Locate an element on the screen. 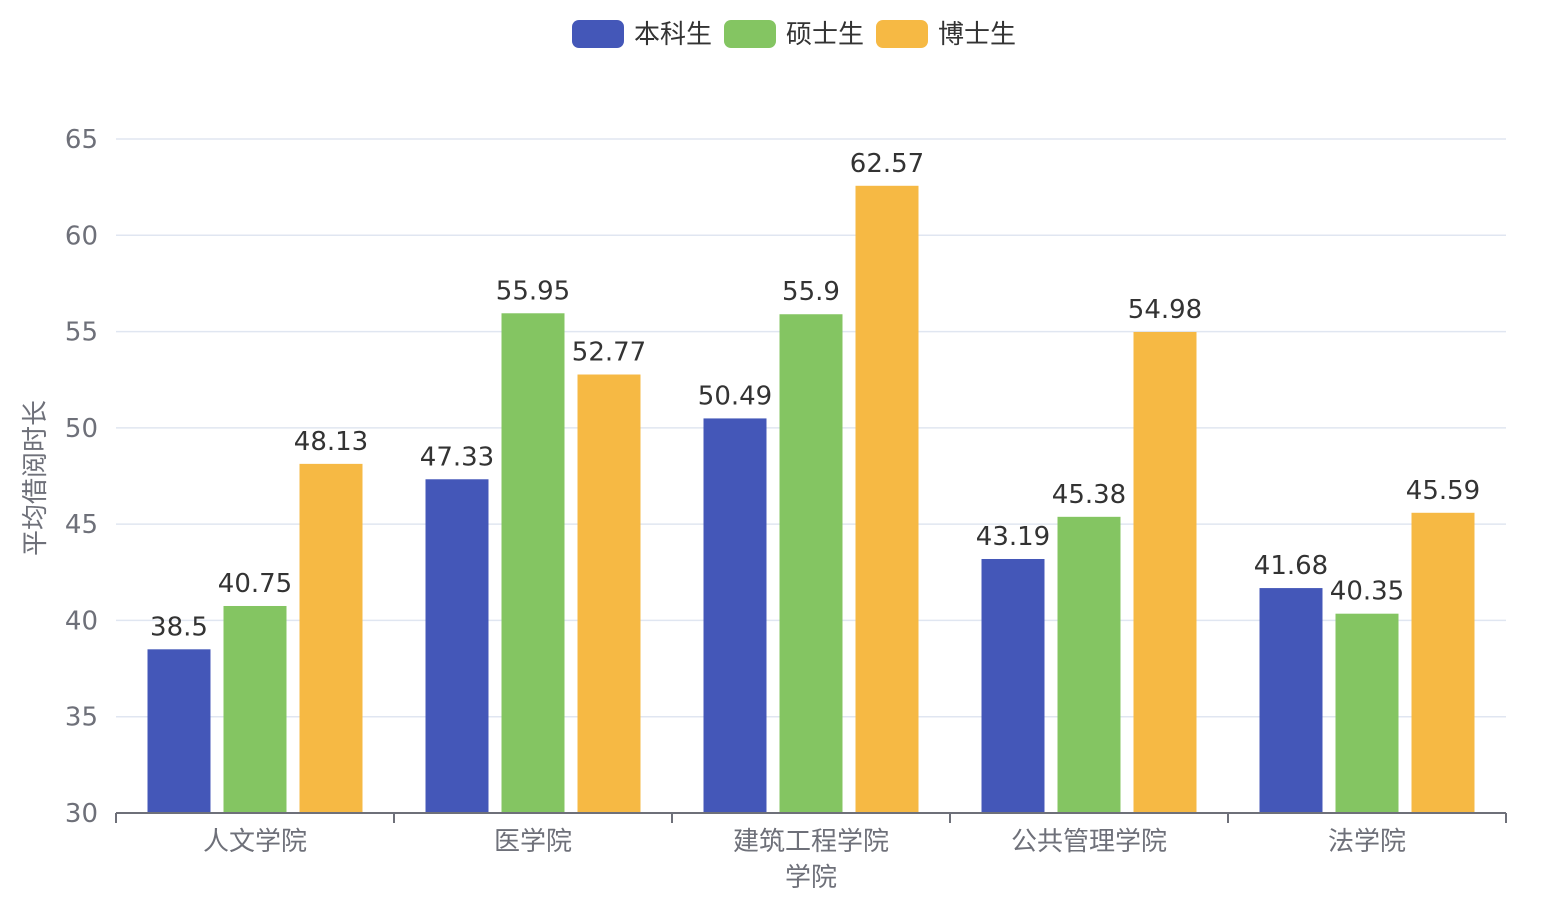 The height and width of the screenshot is (900, 1568). bar-value-label: 54.98 is located at coordinates (1165, 310).